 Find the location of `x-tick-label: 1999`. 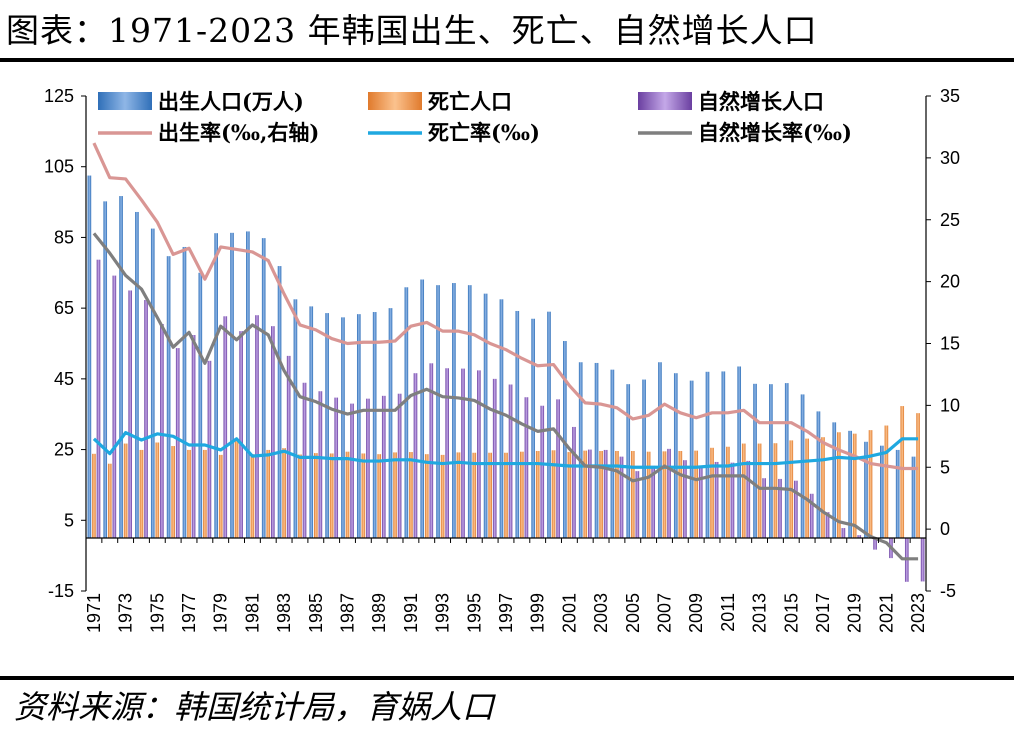

x-tick-label: 1999 is located at coordinates (538, 613).